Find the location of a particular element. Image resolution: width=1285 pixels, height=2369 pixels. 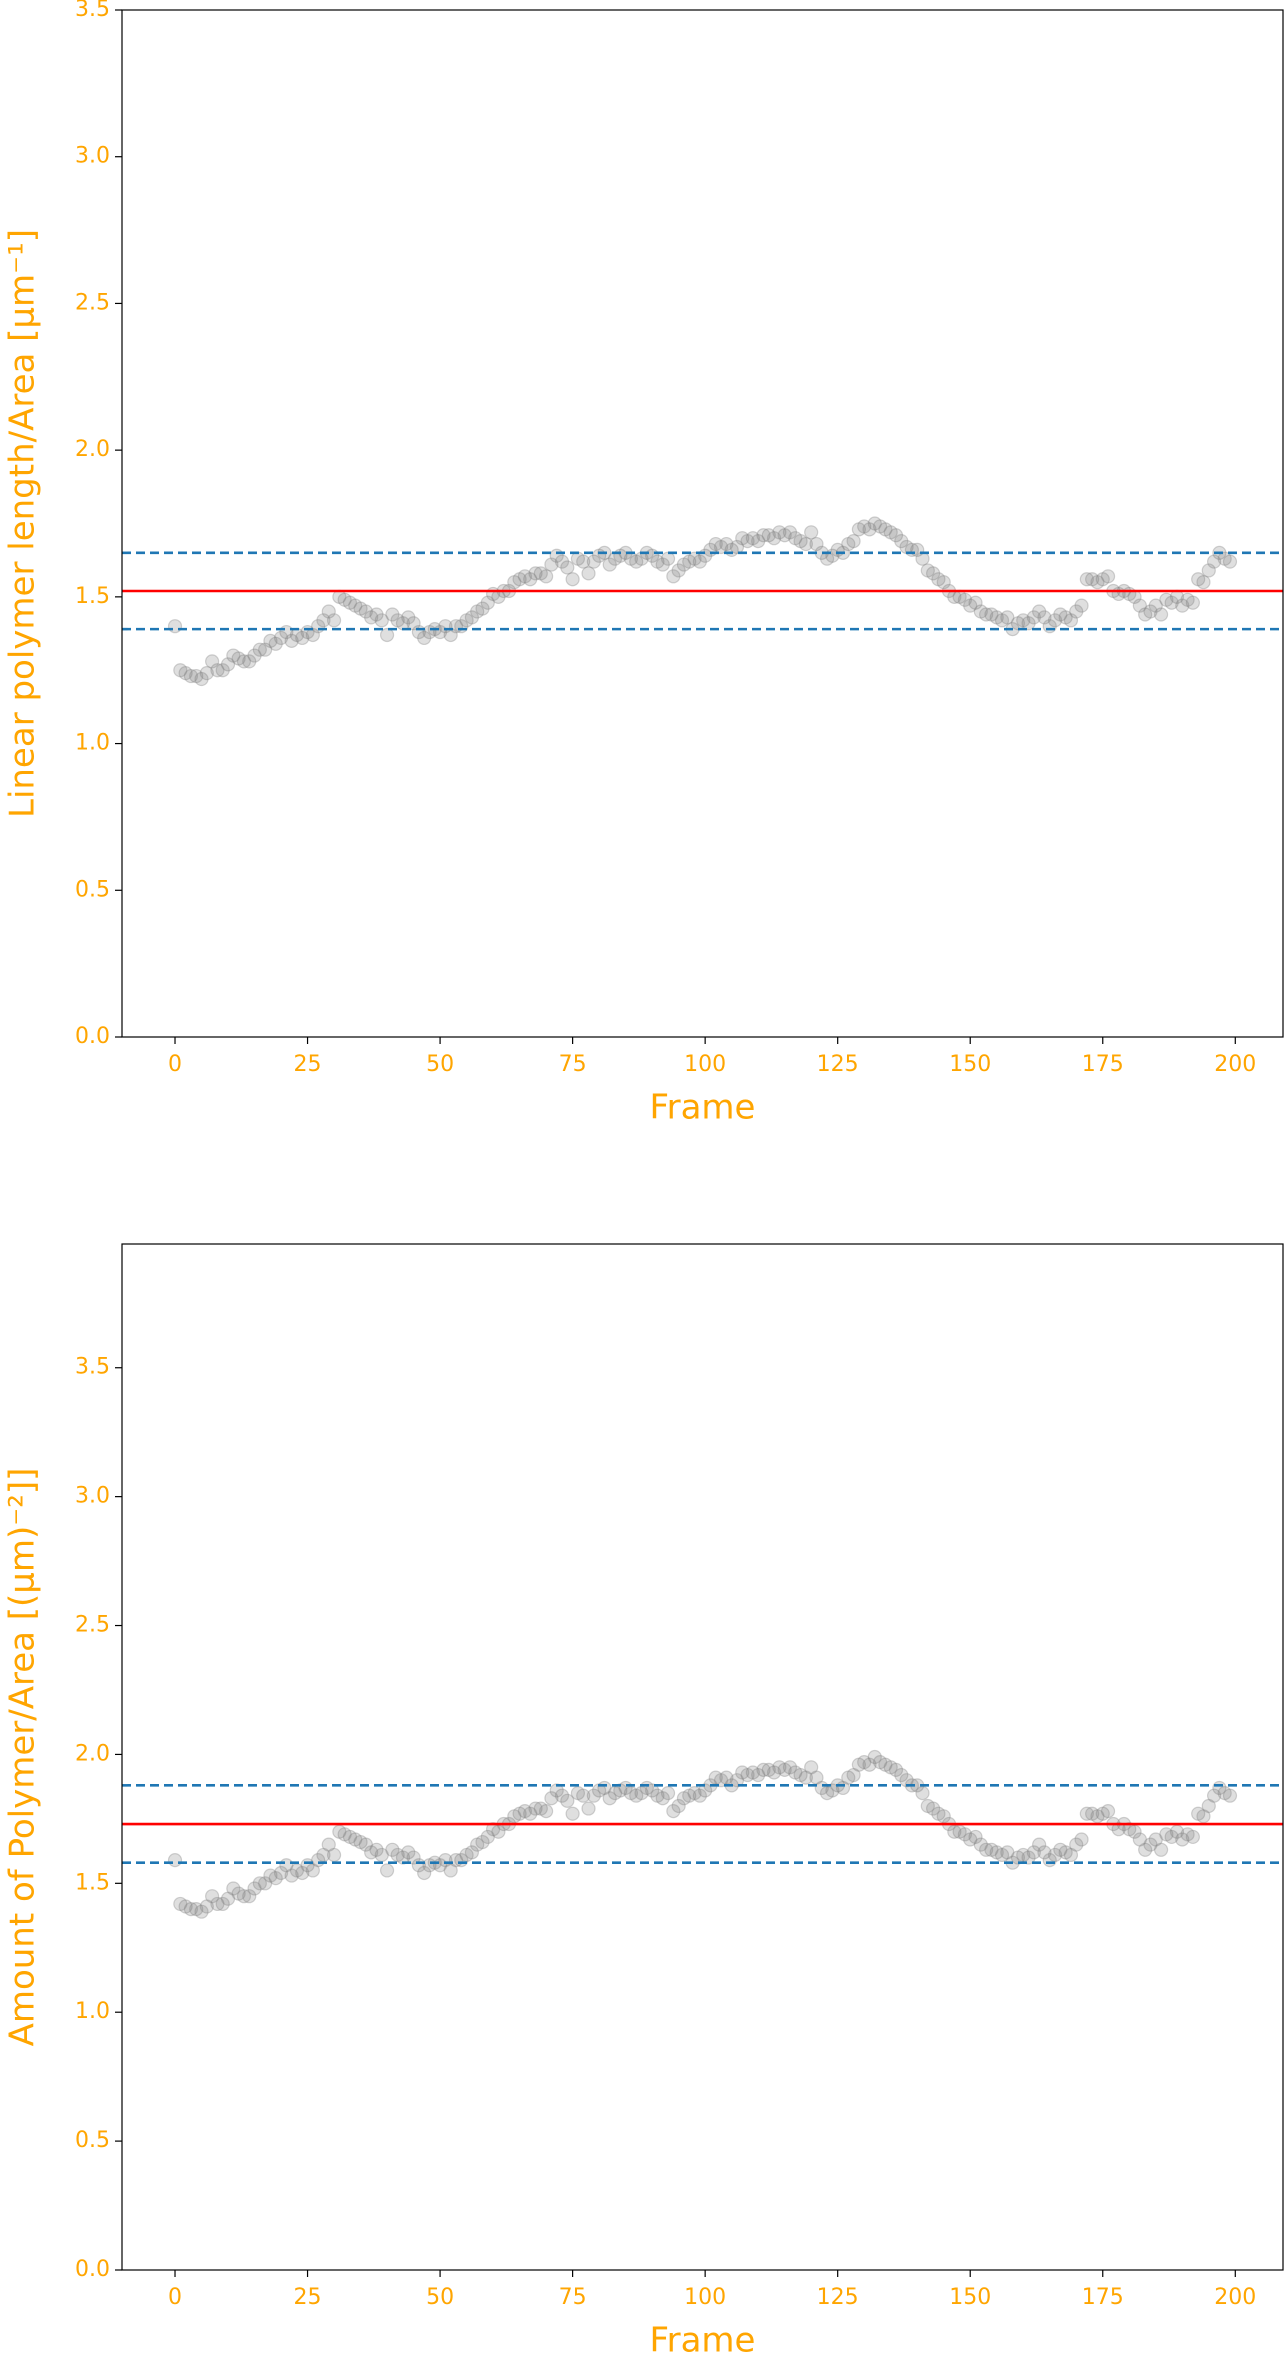

x-tick-label: 0 is located at coordinates (175, 2297).